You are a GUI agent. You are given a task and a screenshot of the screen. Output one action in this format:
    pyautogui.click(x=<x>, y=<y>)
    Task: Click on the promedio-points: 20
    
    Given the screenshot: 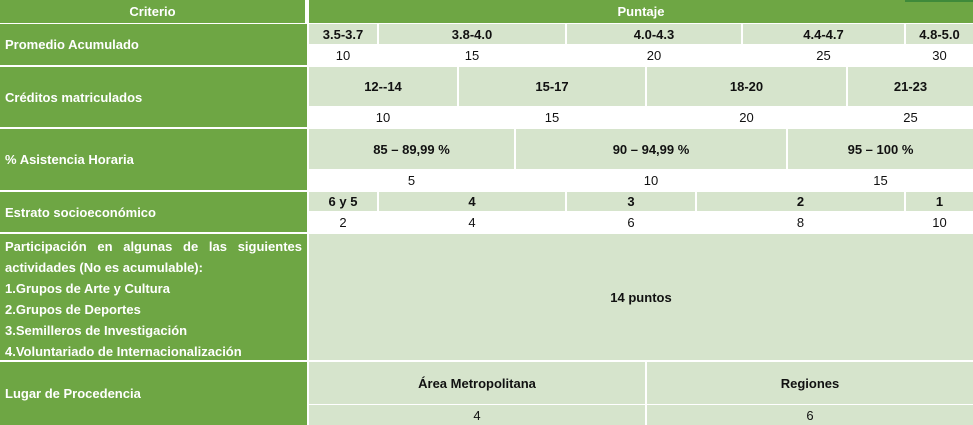 What is the action you would take?
    pyautogui.click(x=654, y=55)
    